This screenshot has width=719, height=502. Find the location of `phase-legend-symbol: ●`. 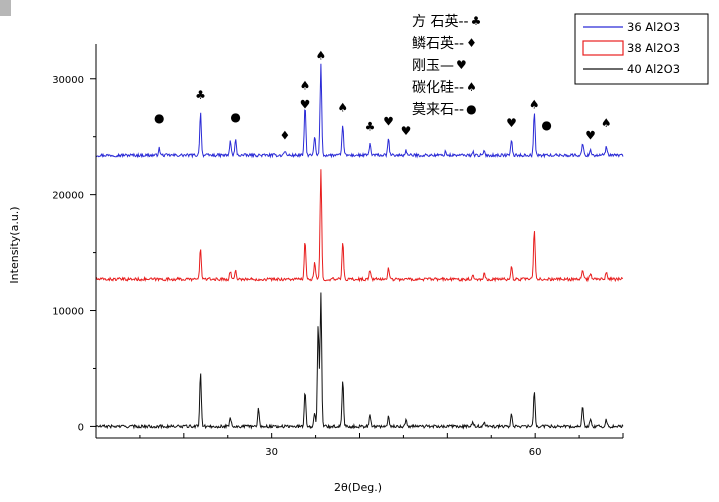

phase-legend-symbol: ● is located at coordinates (471, 109).